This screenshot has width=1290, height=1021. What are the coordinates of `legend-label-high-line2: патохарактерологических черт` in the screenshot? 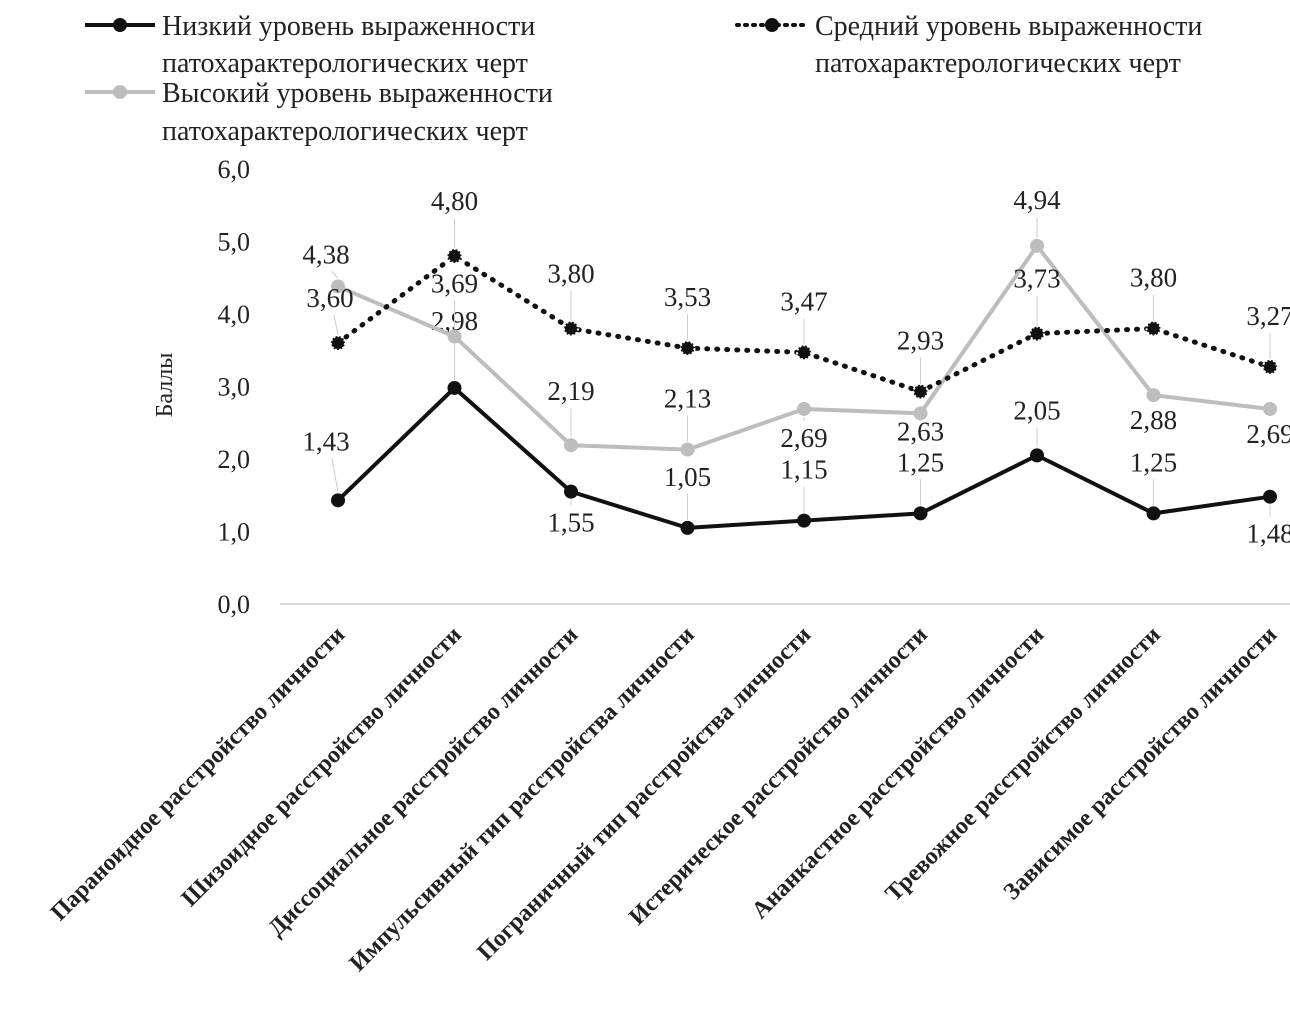 It's located at (345, 131).